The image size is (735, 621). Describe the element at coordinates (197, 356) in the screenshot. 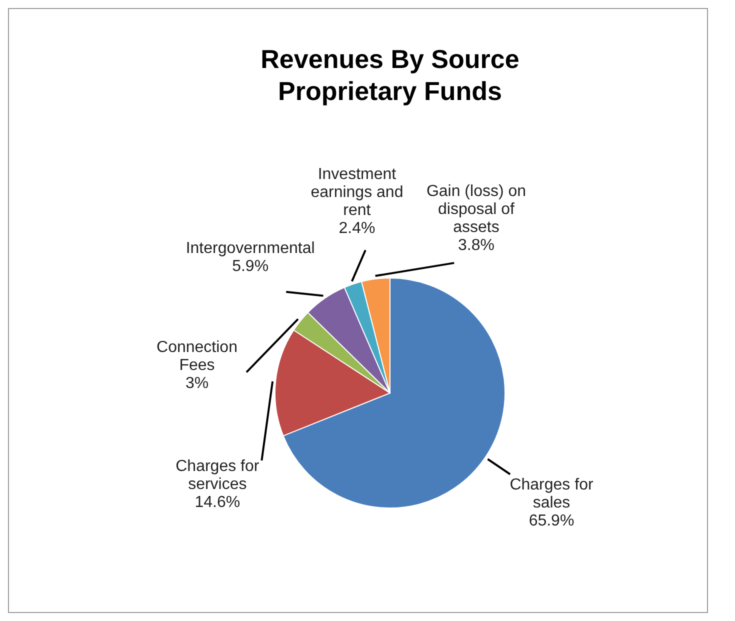

I see `slice-label: Connection Fees` at that location.